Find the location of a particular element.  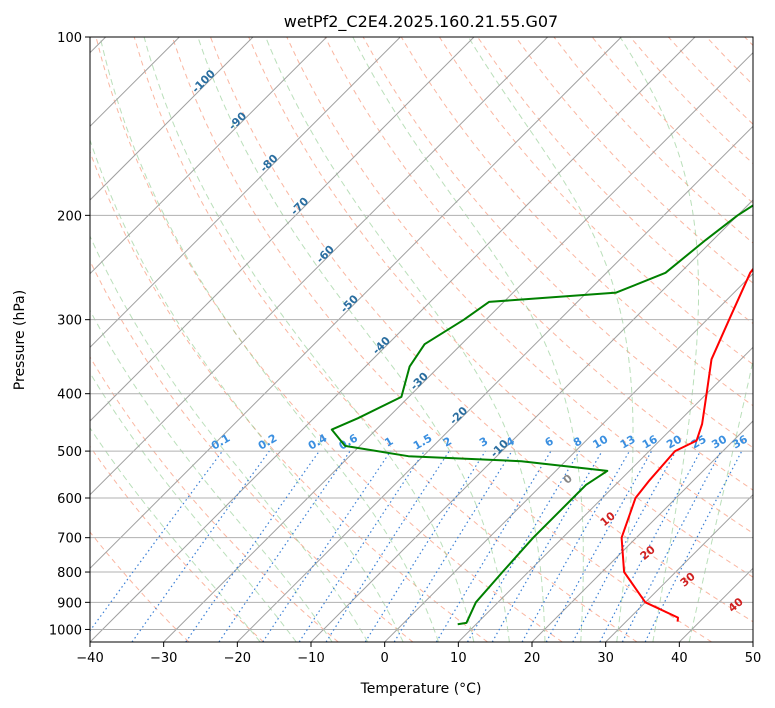

y-tick-label: 200 is located at coordinates (69, 216).